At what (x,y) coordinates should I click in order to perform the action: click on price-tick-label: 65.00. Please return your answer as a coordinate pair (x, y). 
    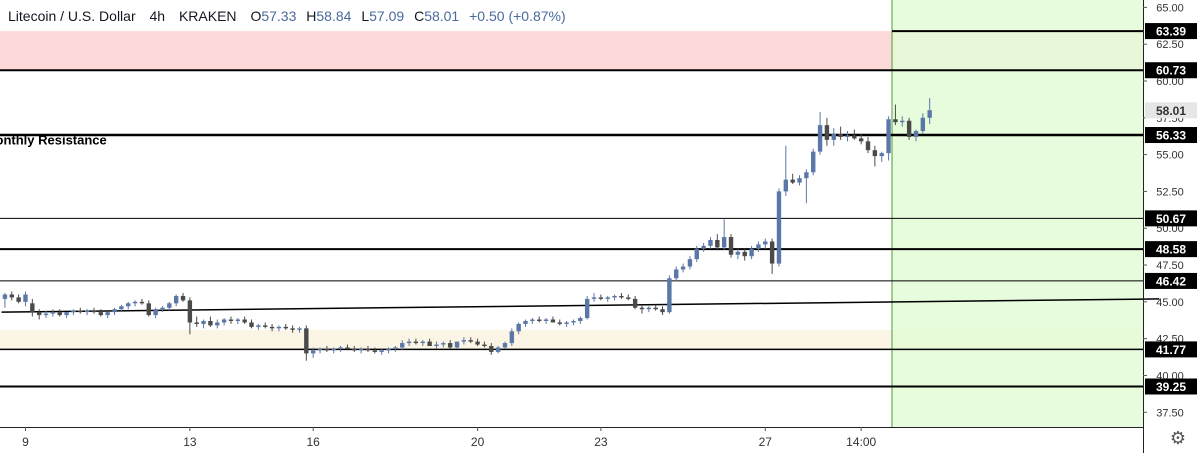
    Looking at the image, I should click on (1170, 8).